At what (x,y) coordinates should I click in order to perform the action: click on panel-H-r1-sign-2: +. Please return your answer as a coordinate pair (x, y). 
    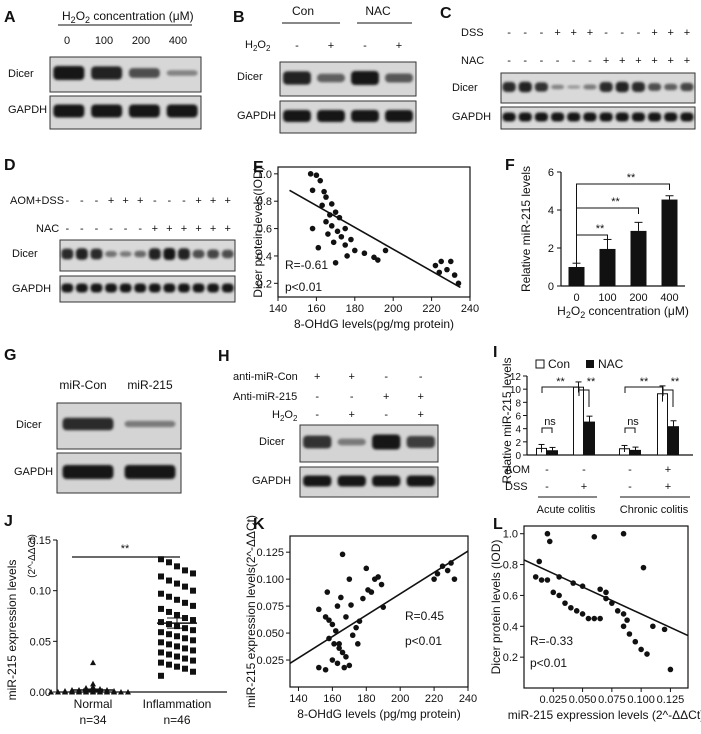
    Looking at the image, I should click on (352, 377).